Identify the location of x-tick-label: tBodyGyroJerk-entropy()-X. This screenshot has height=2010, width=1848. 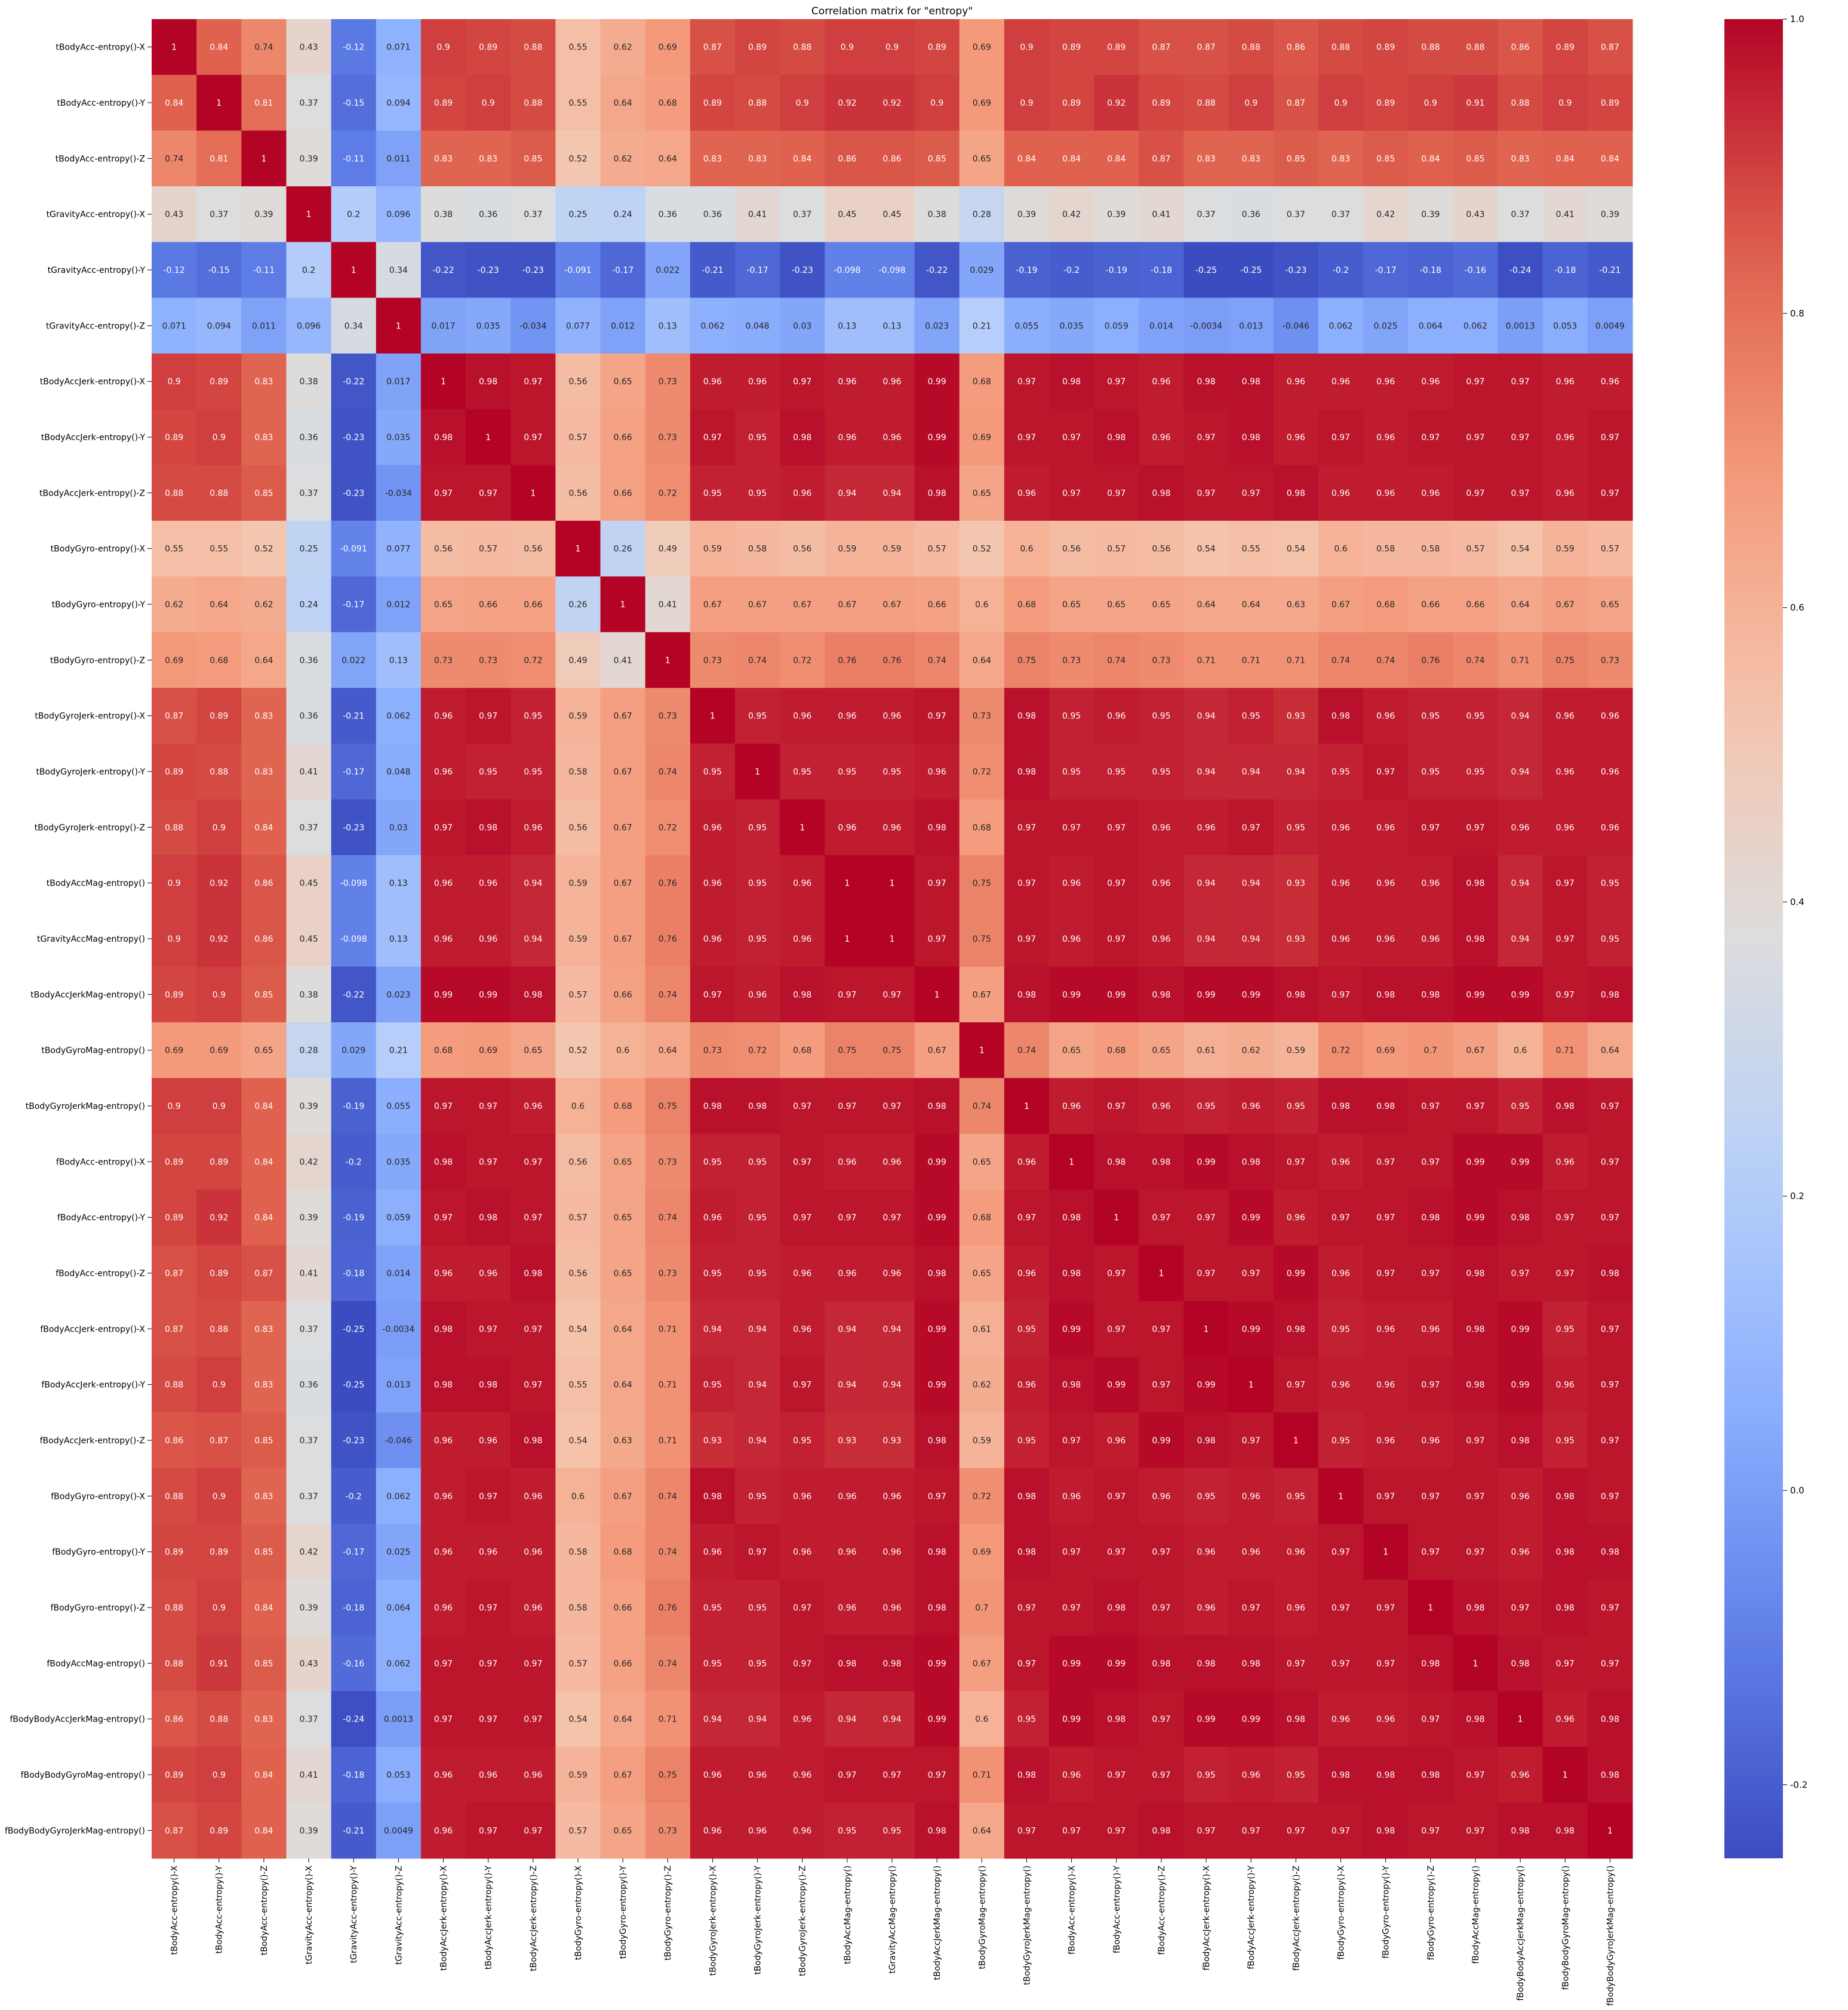
(713, 1921).